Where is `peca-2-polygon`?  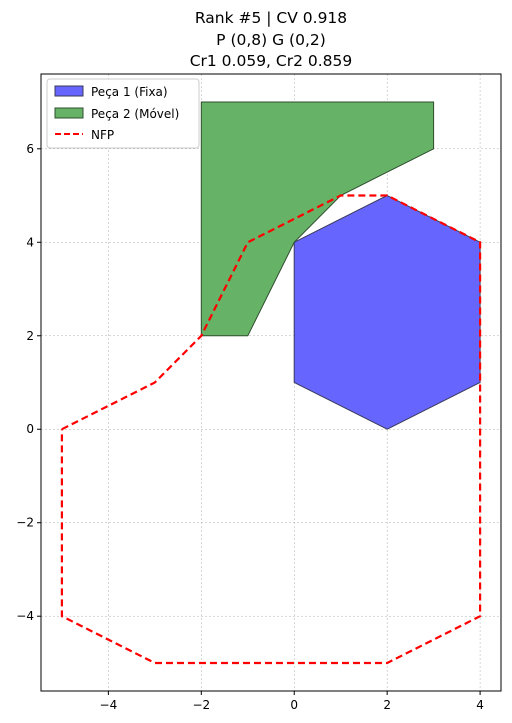 peca-2-polygon is located at coordinates (317, 219).